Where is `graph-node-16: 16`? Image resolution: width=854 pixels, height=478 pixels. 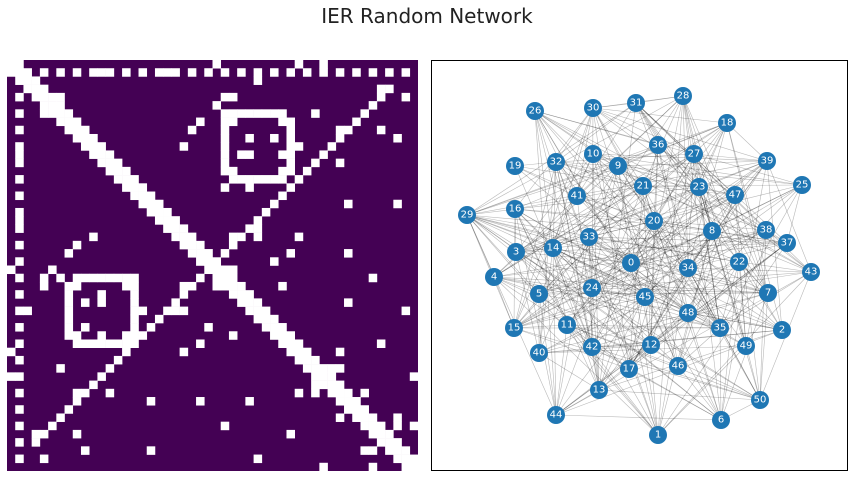 graph-node-16: 16 is located at coordinates (515, 209).